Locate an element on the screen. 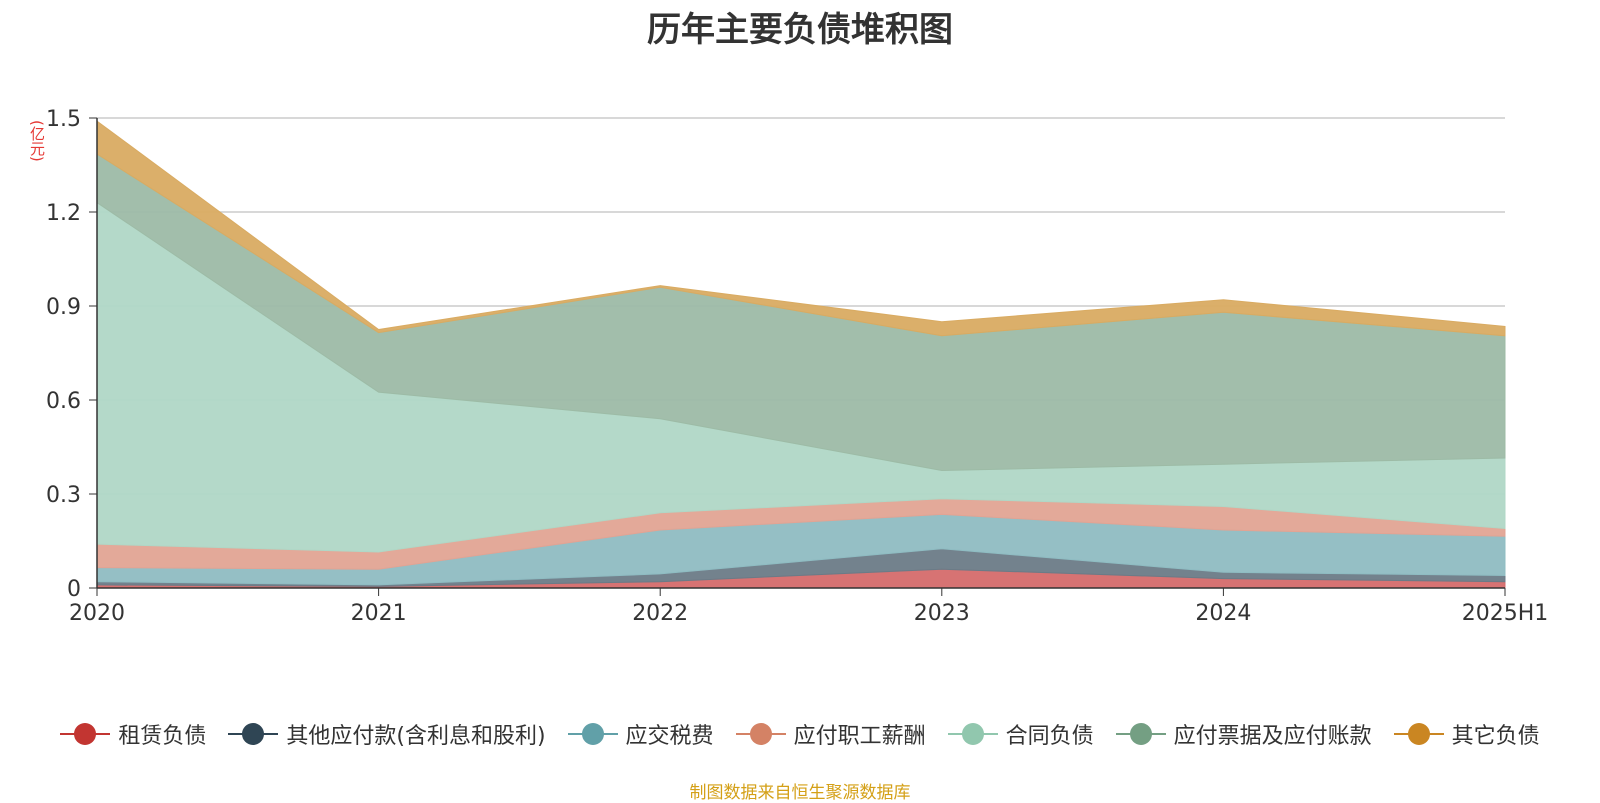 The height and width of the screenshot is (803, 1600). y-tick-label: 1.2 is located at coordinates (63, 213).